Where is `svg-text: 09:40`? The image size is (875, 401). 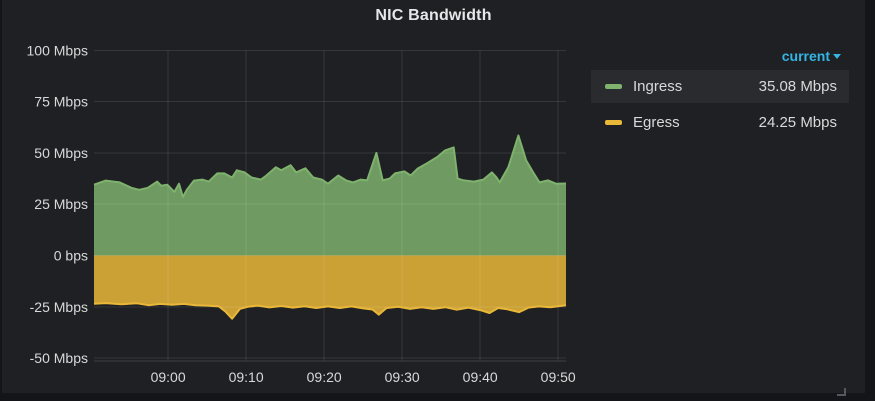 svg-text: 09:40 is located at coordinates (480, 377).